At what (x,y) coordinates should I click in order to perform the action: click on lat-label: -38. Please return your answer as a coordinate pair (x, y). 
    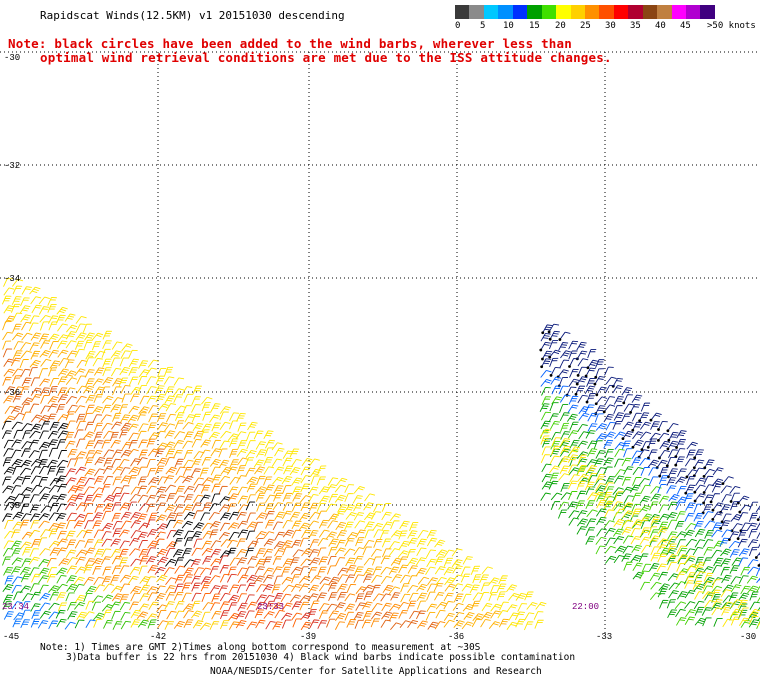
    Looking at the image, I should click on (12, 506).